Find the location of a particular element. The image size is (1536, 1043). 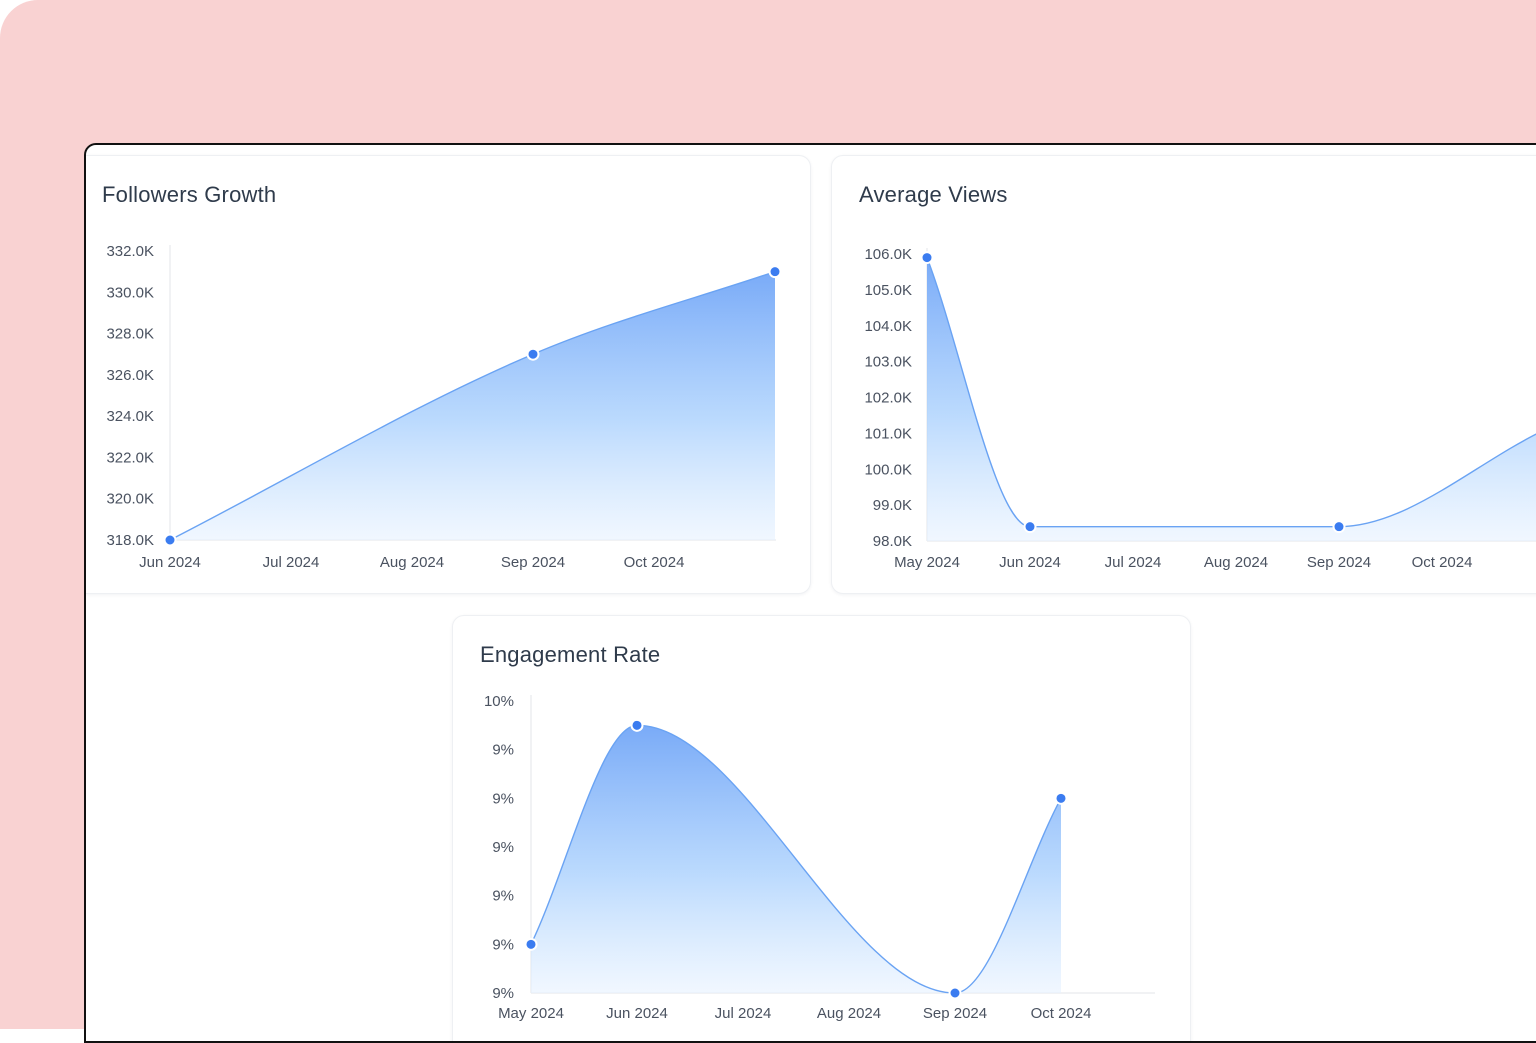

y-tick-label: 103.0K is located at coordinates (888, 362).